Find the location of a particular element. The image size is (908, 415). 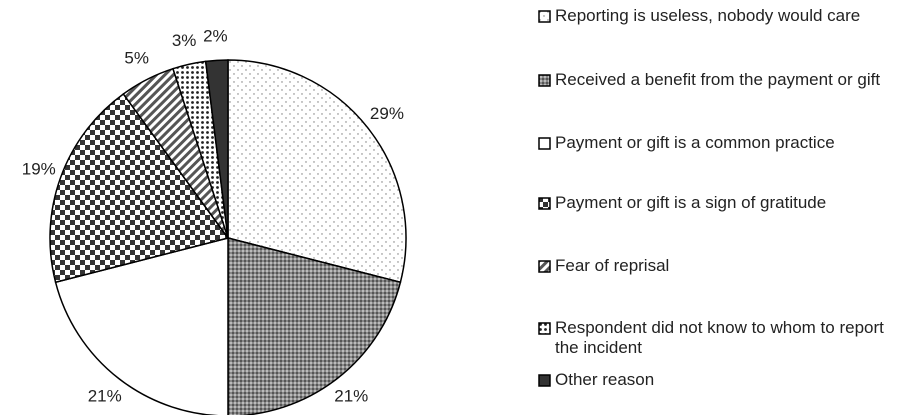

legend-entry: Payment or gift is a common practice is located at coordinates (720, 143).